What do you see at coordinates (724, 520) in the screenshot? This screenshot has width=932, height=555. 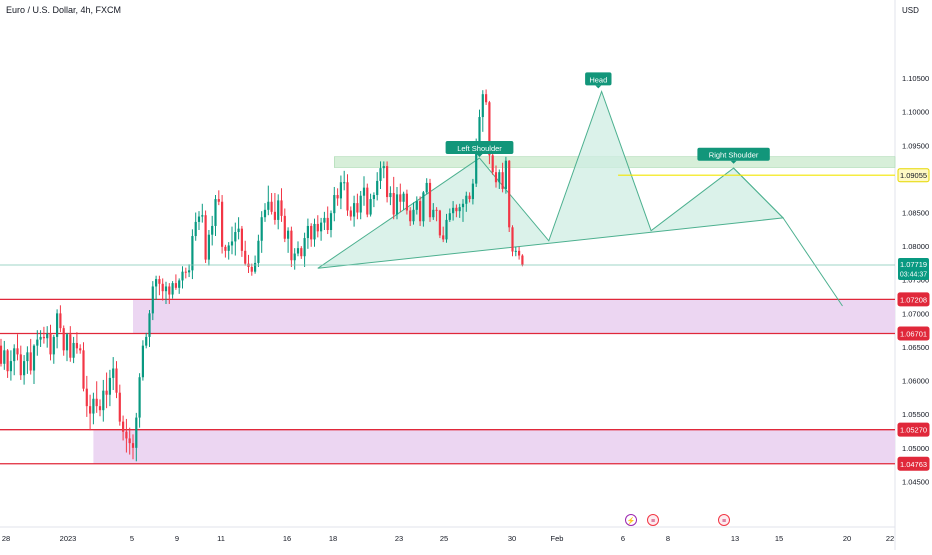 I see `us-flag-event-icon: ≡` at bounding box center [724, 520].